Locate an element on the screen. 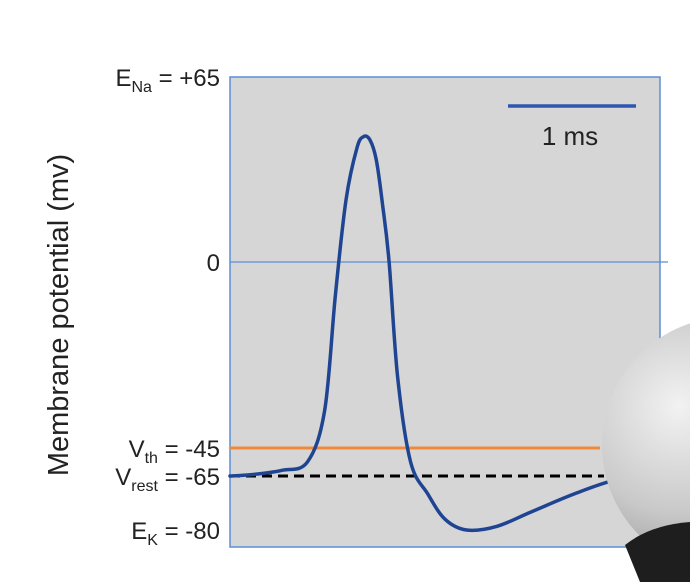  y-axis-label: Membrane potential (mv) is located at coordinates (59, 315).